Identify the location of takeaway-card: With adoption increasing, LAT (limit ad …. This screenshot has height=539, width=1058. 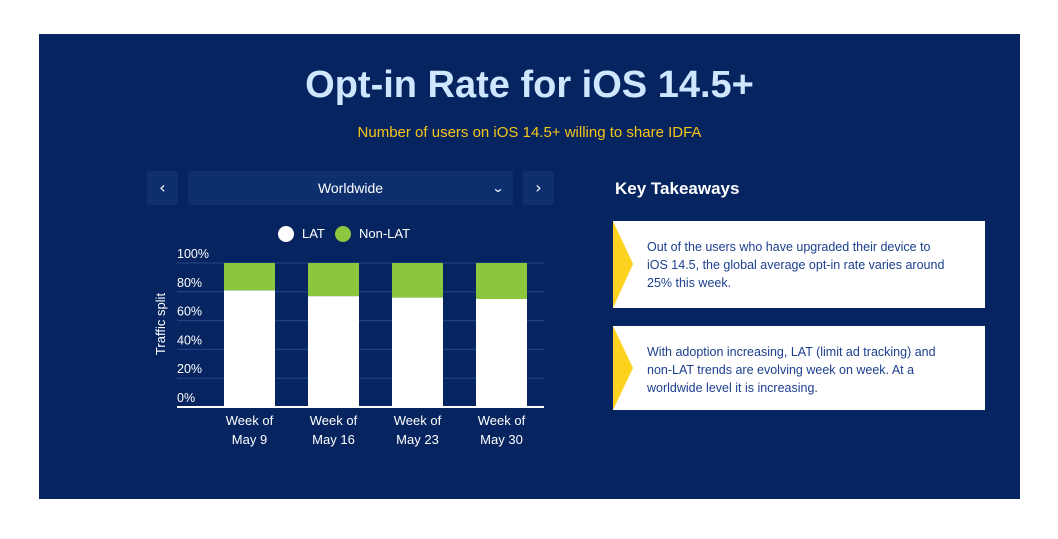
(799, 368).